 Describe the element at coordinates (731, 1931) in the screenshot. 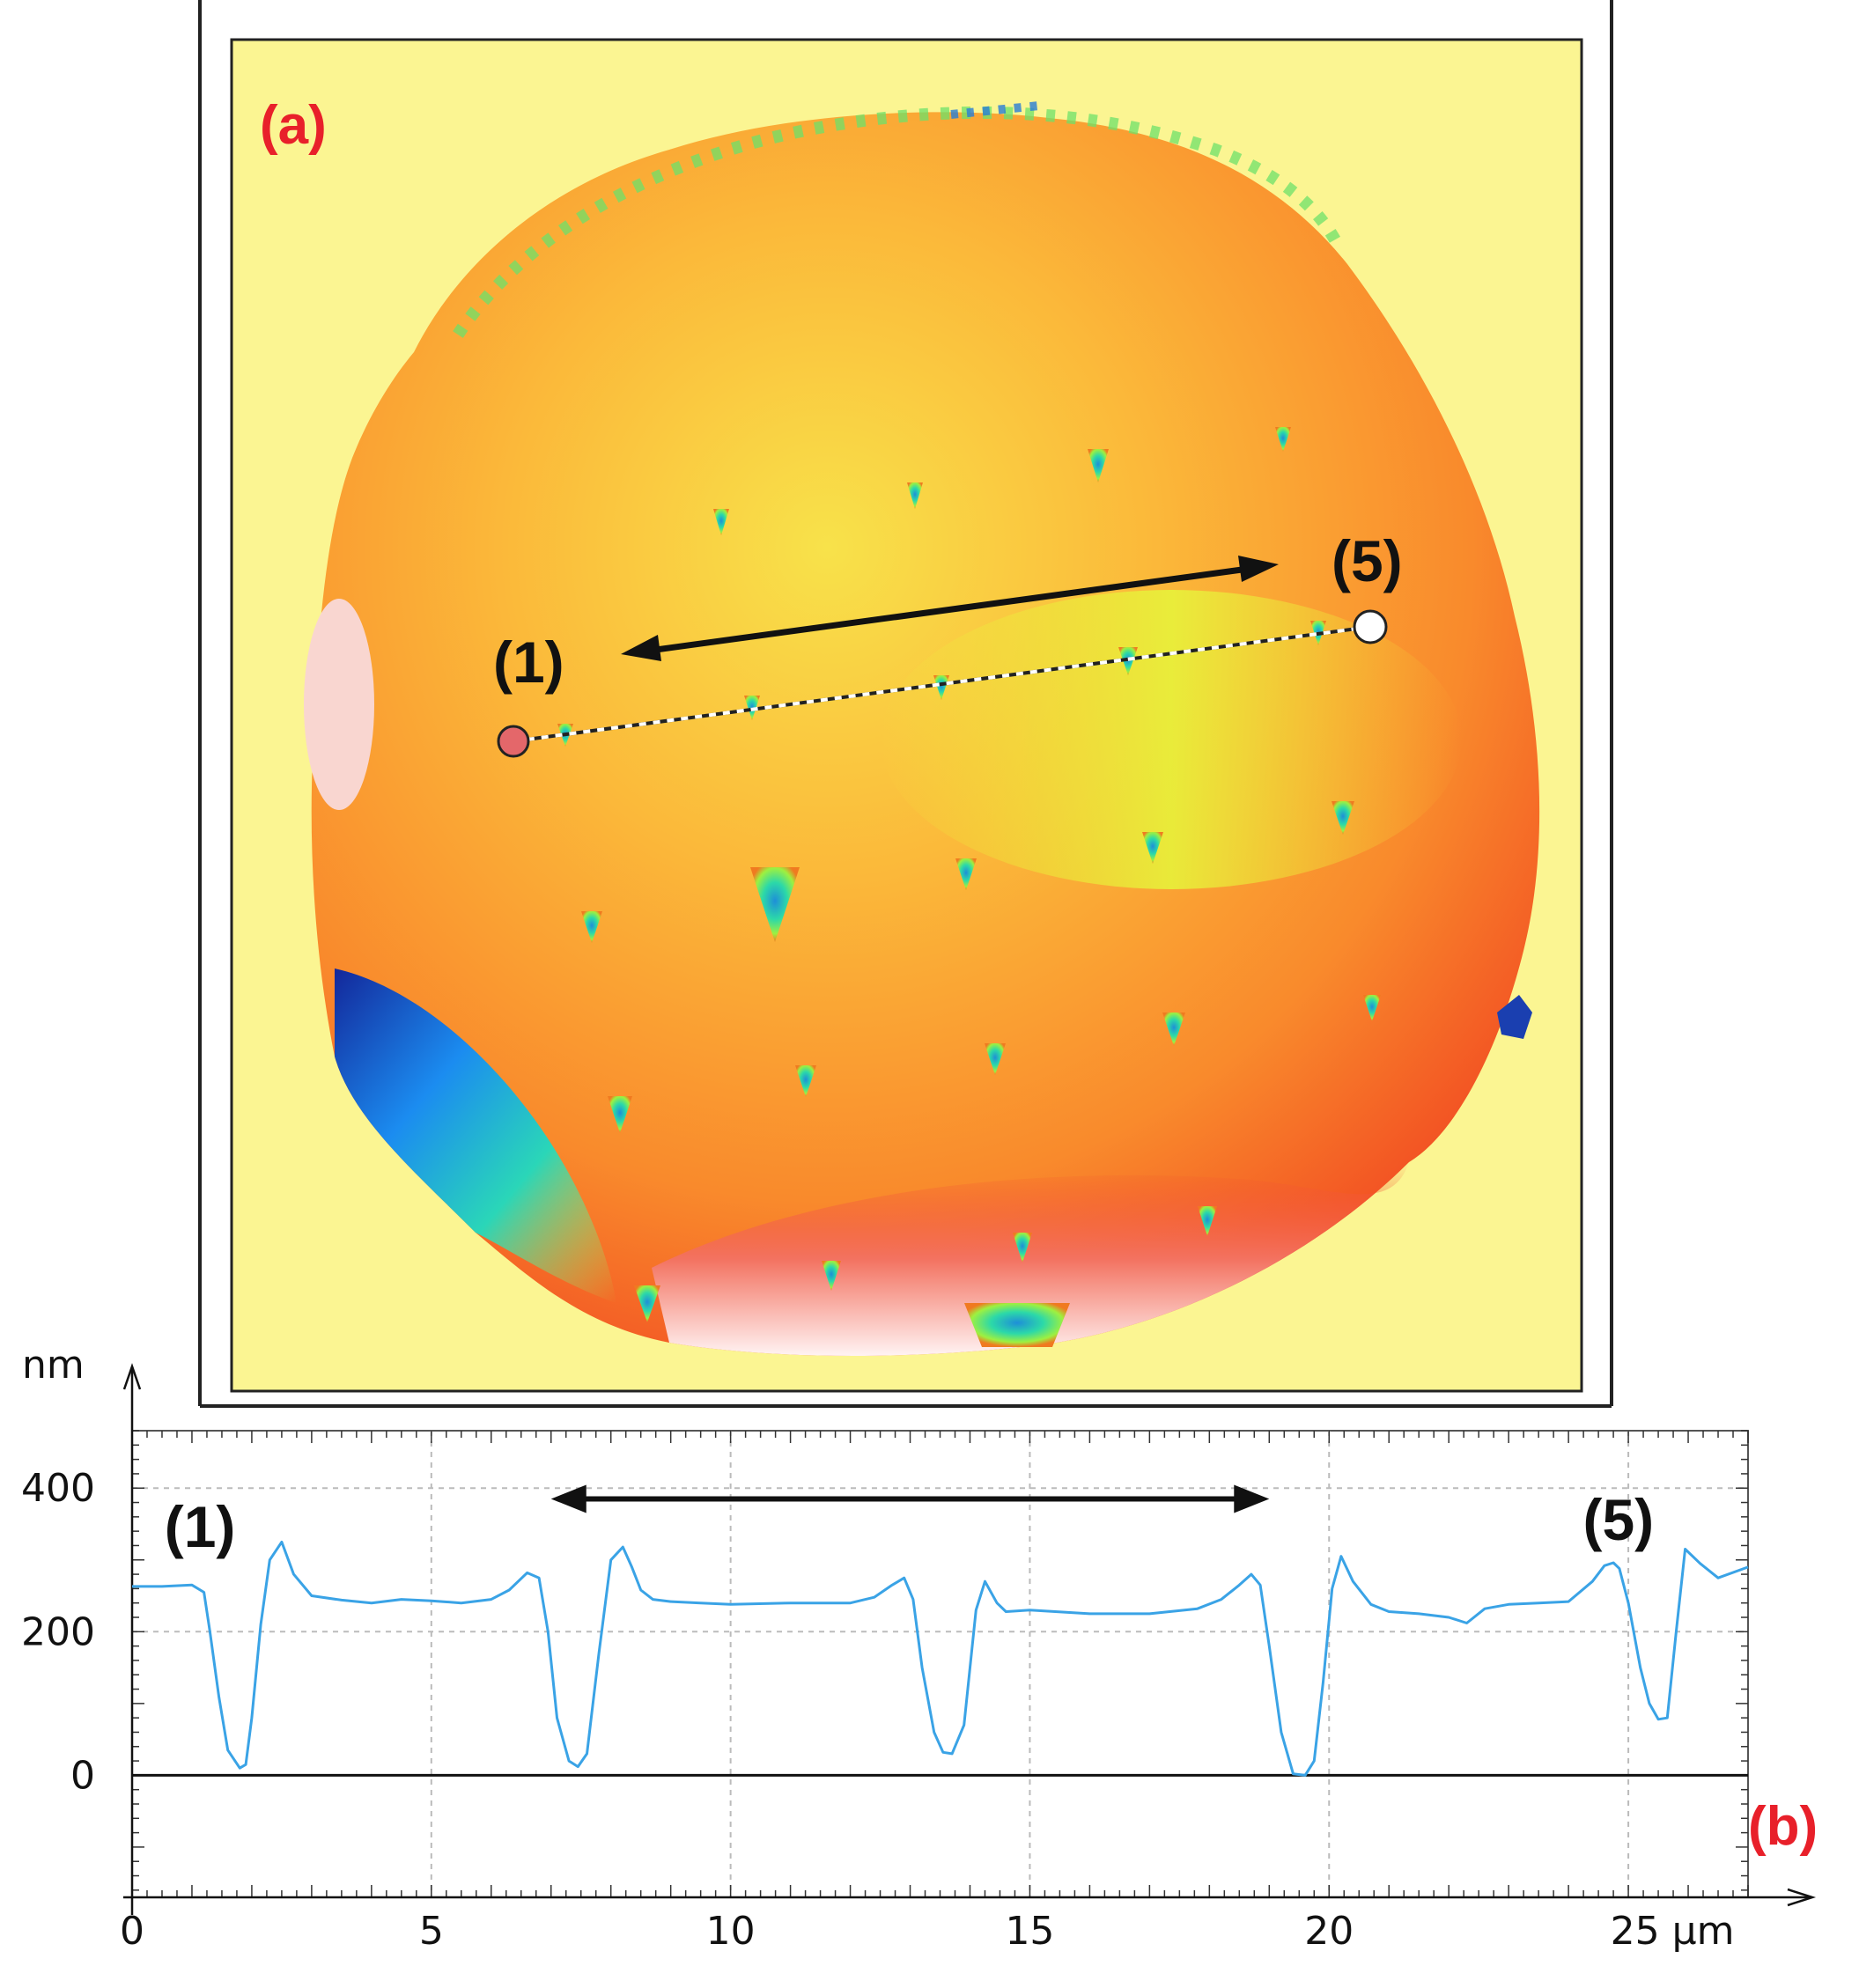

I see `x-tick-label: 10` at that location.